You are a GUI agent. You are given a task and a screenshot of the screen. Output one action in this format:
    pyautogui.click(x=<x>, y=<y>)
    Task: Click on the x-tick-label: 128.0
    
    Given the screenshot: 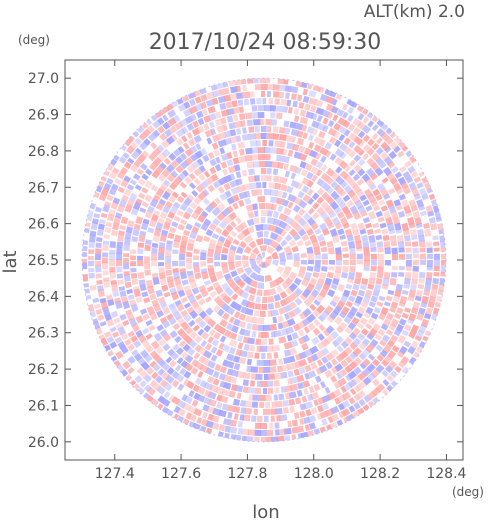 What is the action you would take?
    pyautogui.click(x=314, y=474)
    